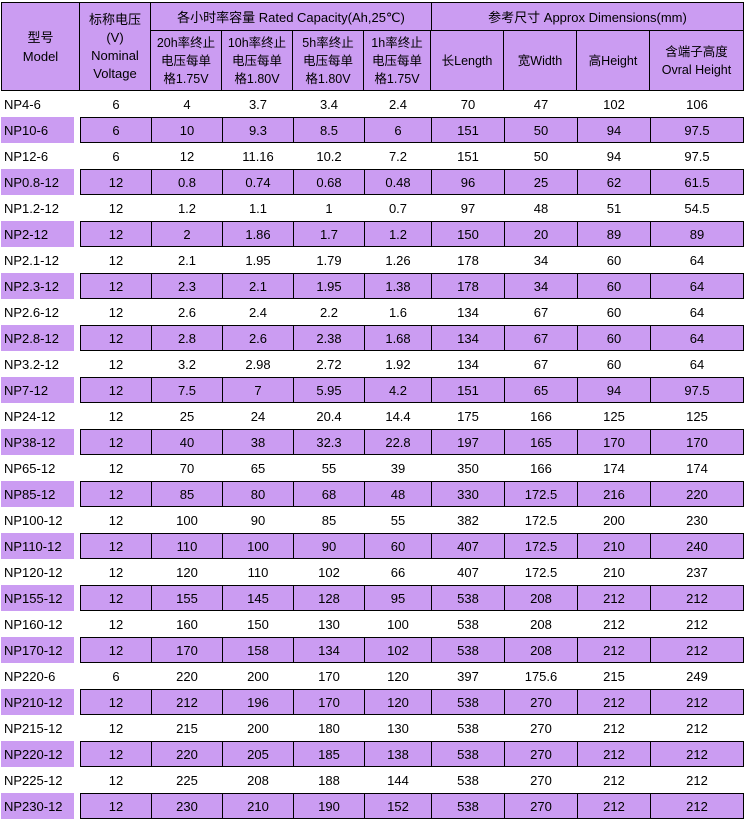 The width and height of the screenshot is (746, 824). What do you see at coordinates (257, 650) in the screenshot?
I see `value-cell-capacity-10h: 158` at bounding box center [257, 650].